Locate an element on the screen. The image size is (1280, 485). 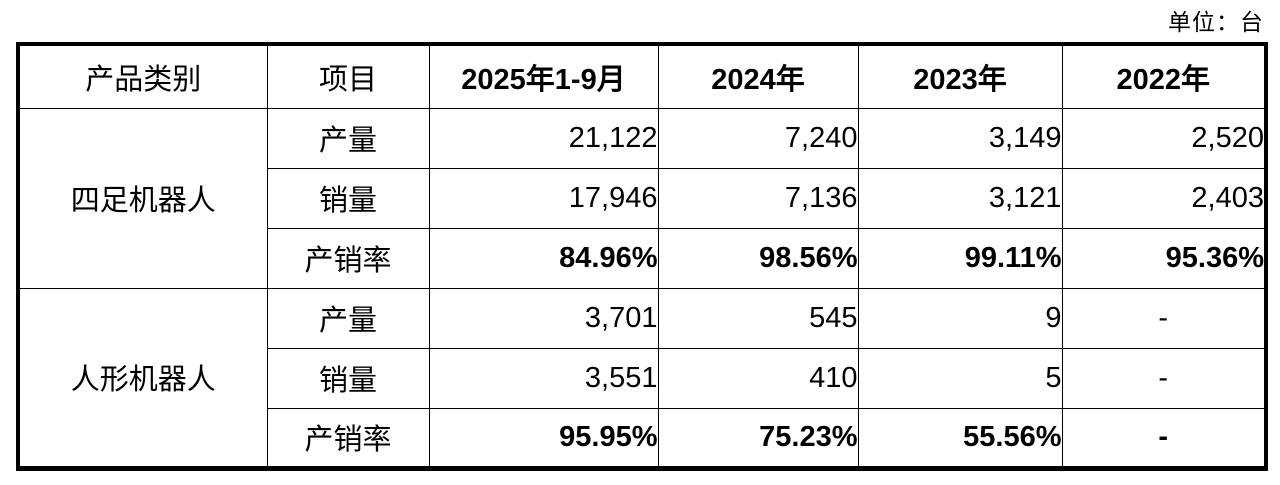
value-cell: 7,240 is located at coordinates (758, 138).